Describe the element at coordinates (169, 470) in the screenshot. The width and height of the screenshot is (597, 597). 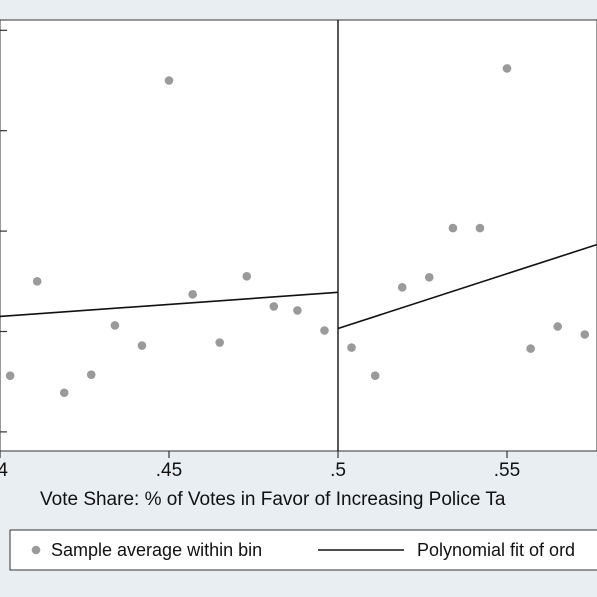
I see `x-tick-label-1: .45` at that location.